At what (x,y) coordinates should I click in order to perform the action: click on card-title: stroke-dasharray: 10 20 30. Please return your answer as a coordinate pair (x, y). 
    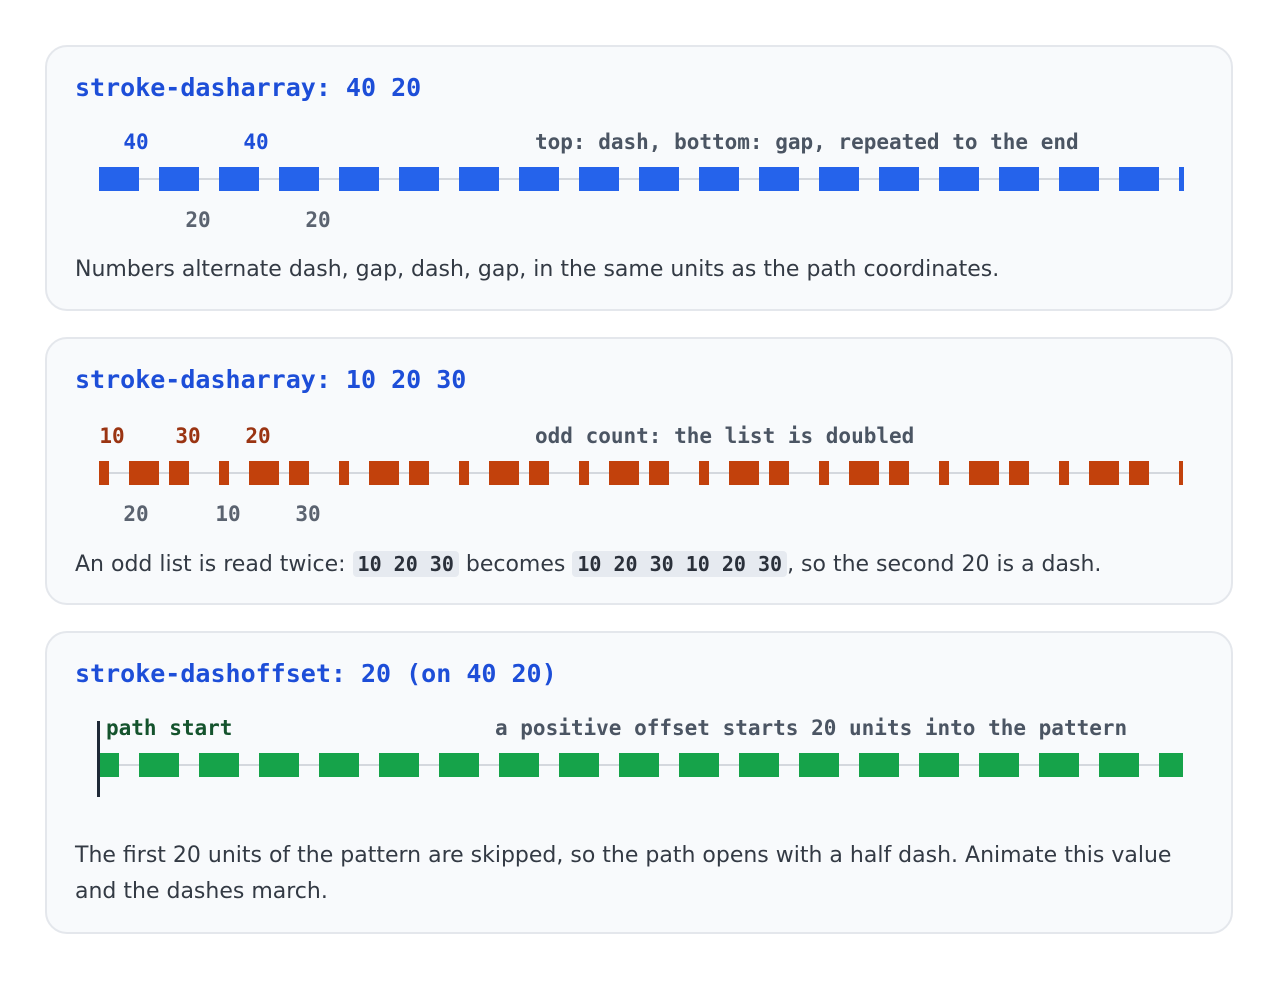
    Looking at the image, I should click on (271, 379).